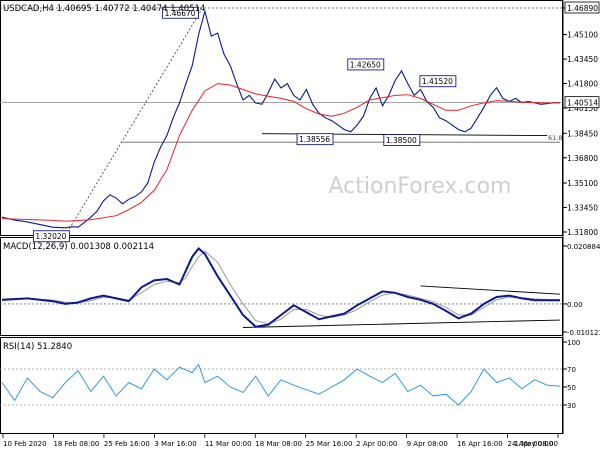 Image resolution: width=600 pixels, height=450 pixels. Describe the element at coordinates (376, 444) in the screenshot. I see `x-tick-label: 2 Apr 00:00` at that location.